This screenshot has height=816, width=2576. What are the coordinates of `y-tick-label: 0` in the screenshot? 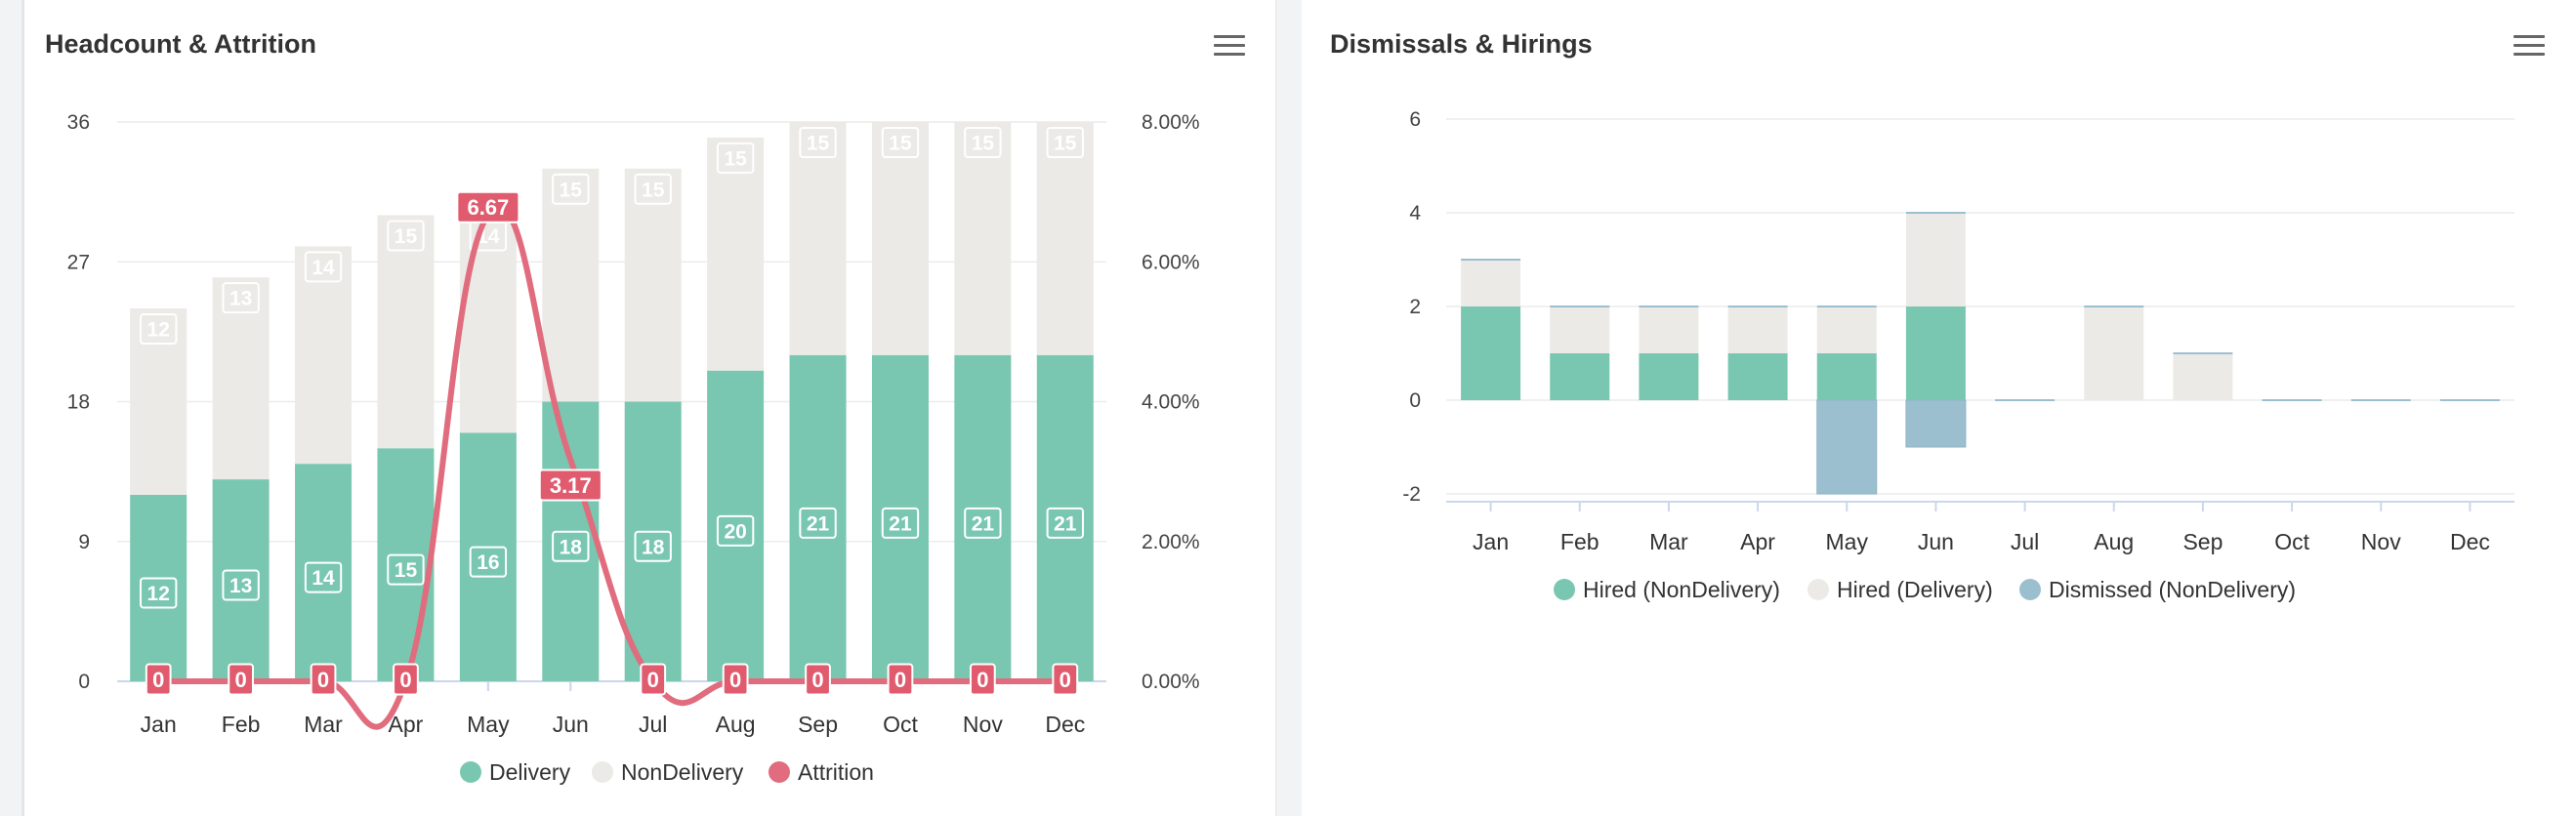 It's located at (1415, 400).